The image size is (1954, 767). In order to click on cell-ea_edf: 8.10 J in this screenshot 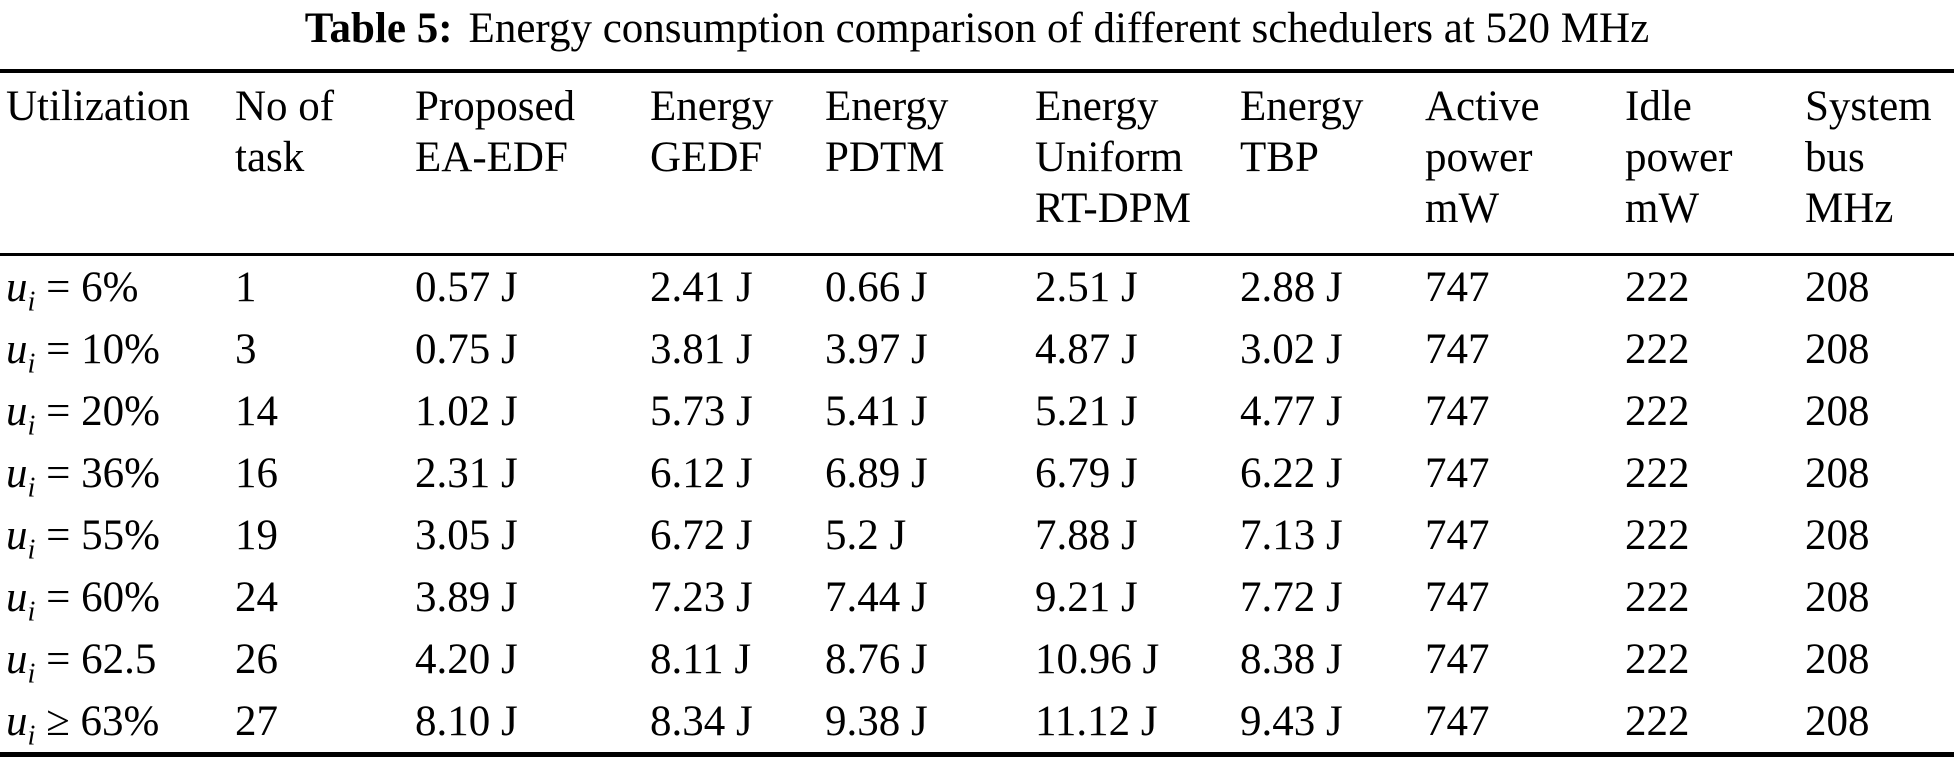, I will do `click(466, 721)`.